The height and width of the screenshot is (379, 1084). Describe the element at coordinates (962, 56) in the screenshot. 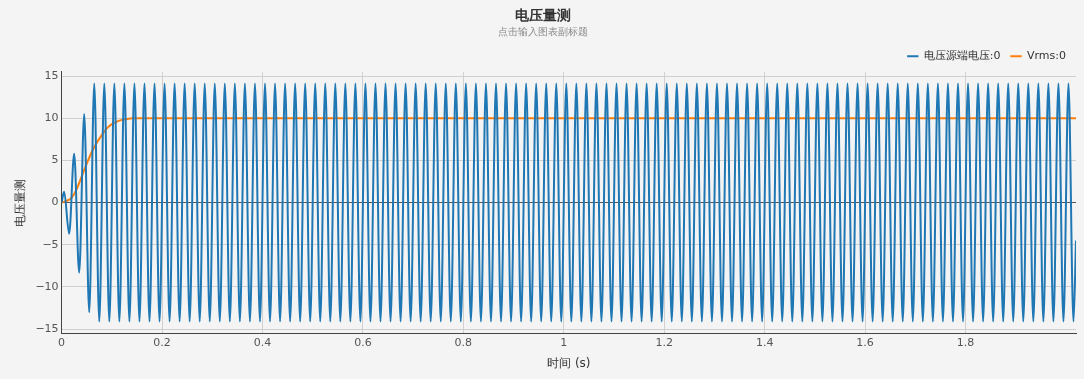

I see `legend-label: 电压源端电压:0` at that location.